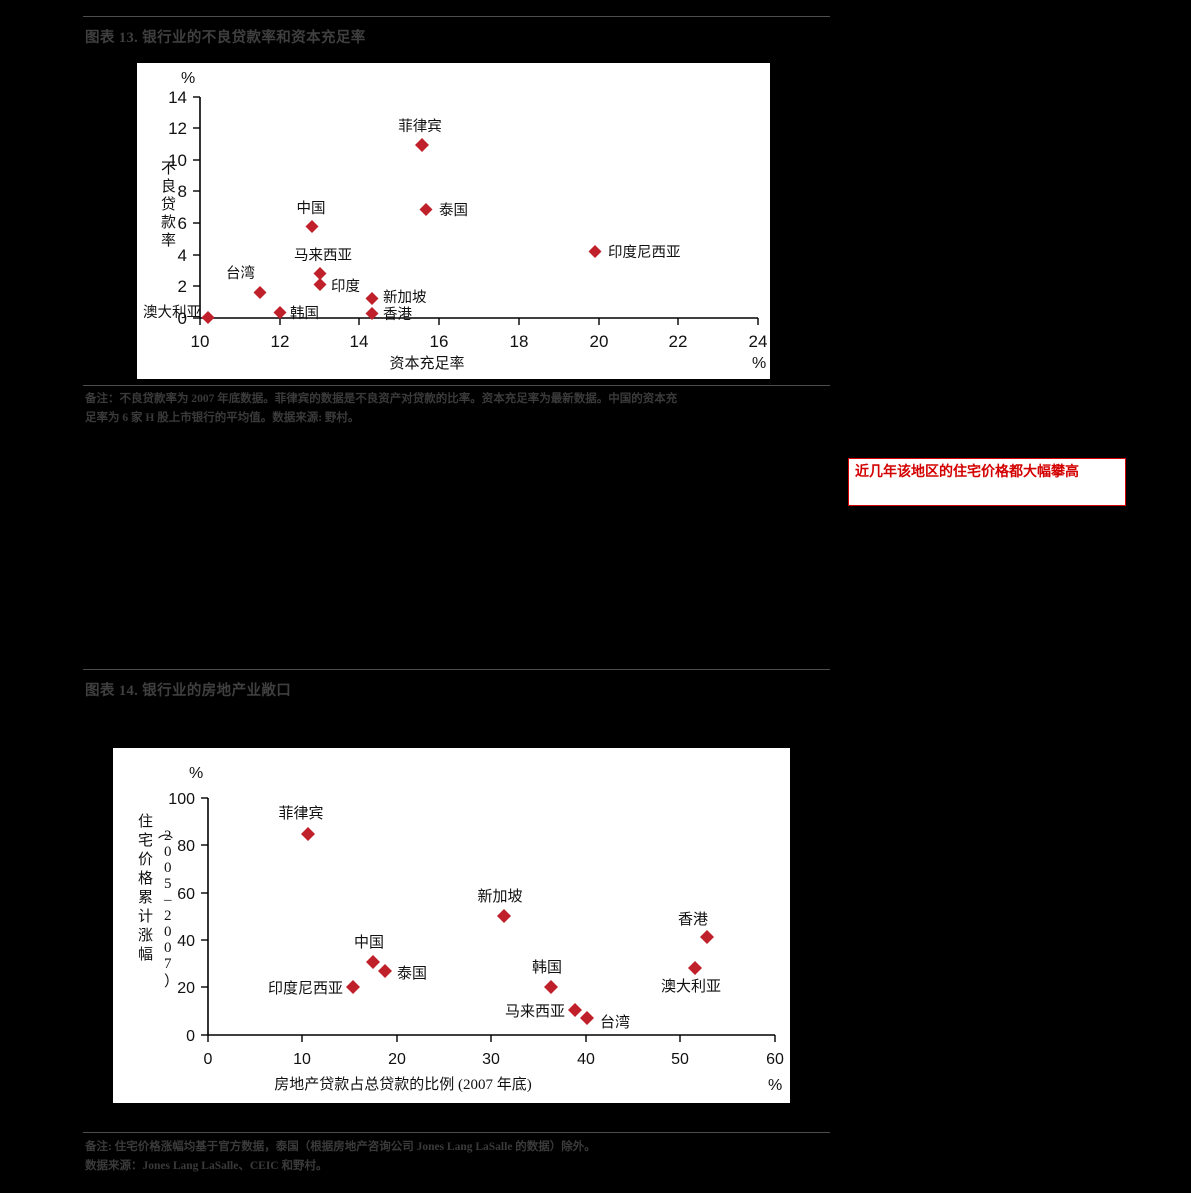  What do you see at coordinates (300, 813) in the screenshot?
I see `data-point-label: 菲律宾` at bounding box center [300, 813].